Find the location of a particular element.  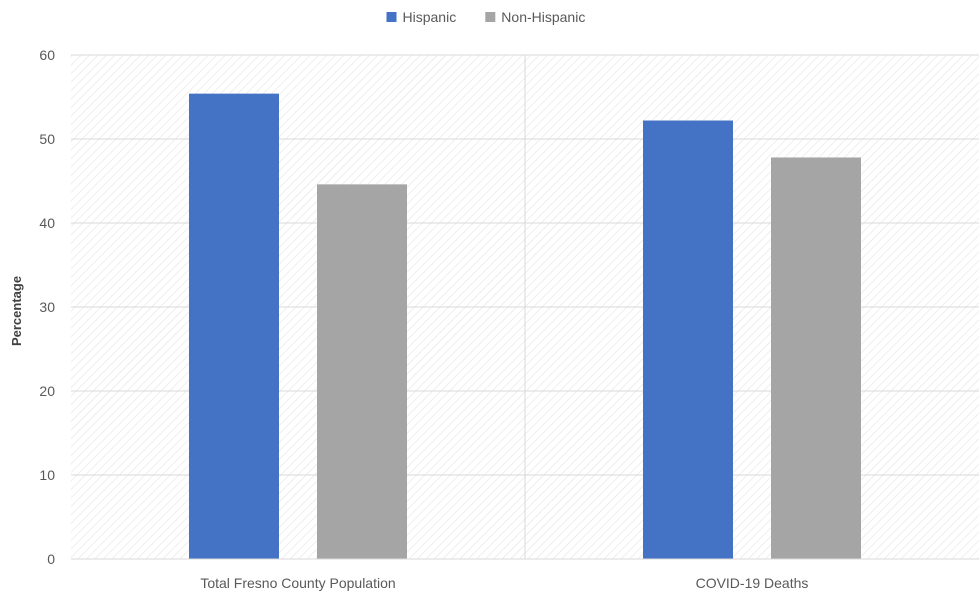

y-tick-label: 20 is located at coordinates (47, 391).